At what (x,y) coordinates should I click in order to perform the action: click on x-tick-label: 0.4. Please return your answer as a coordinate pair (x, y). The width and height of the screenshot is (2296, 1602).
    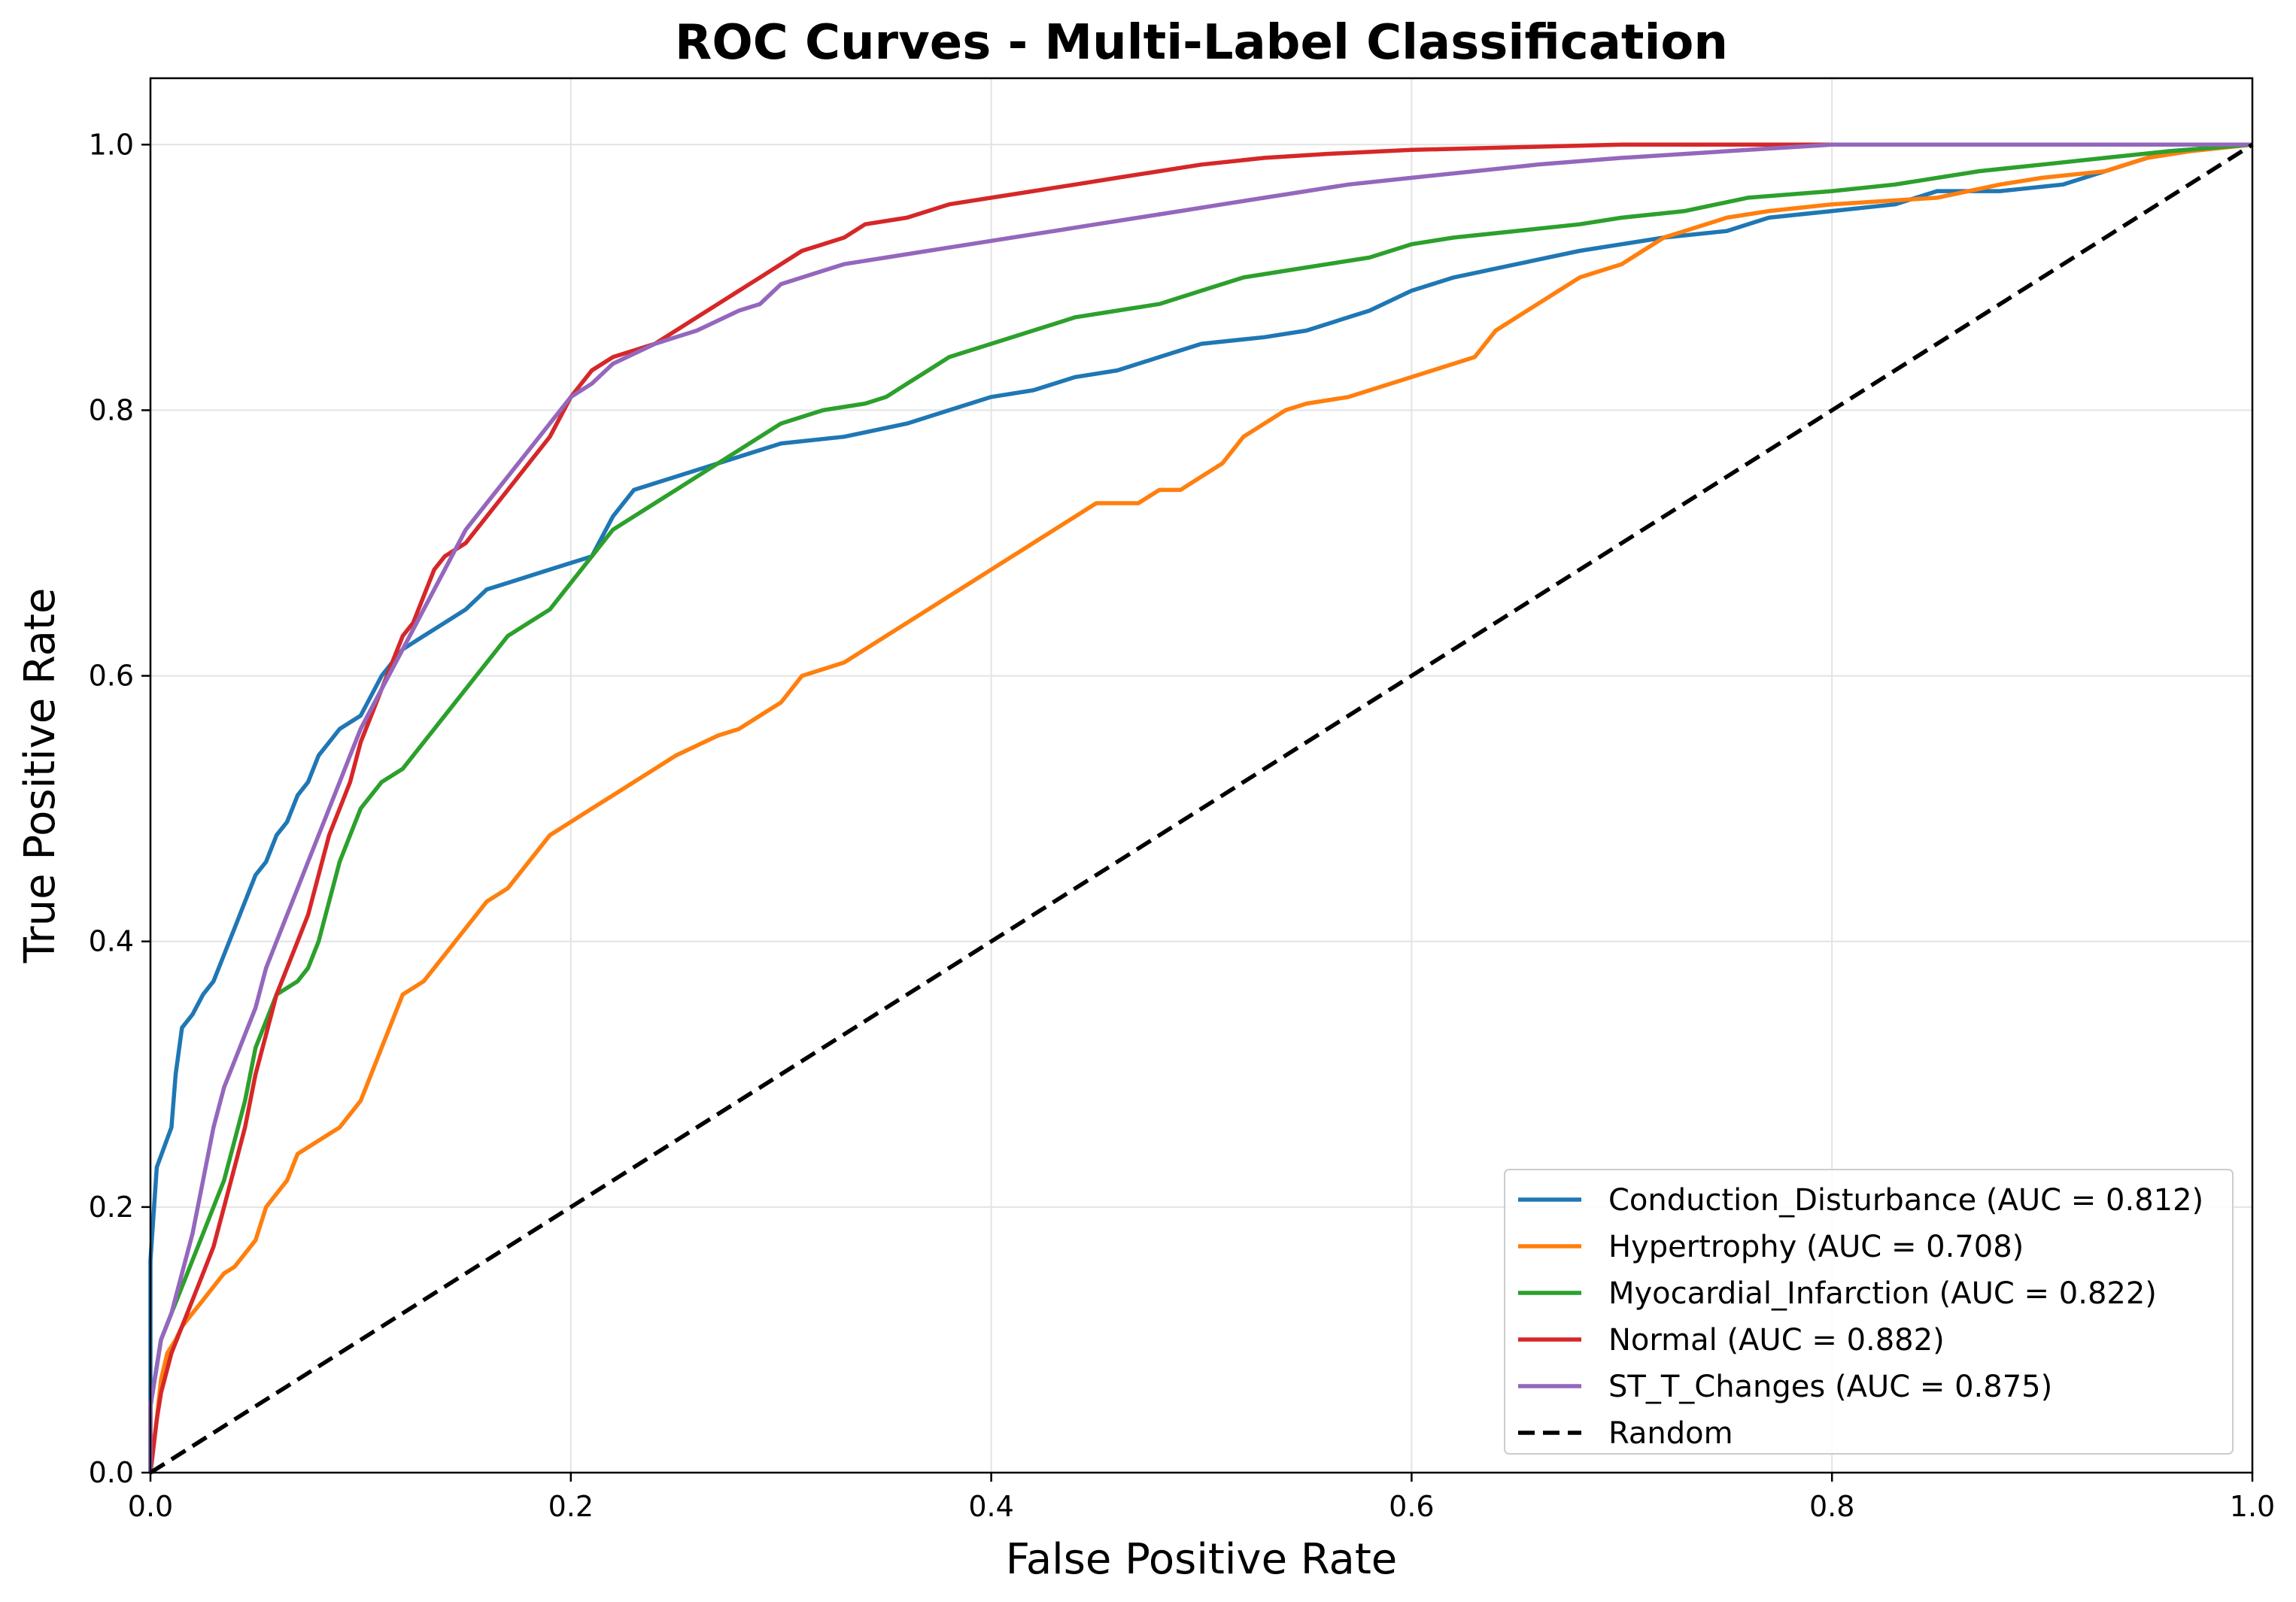
    Looking at the image, I should click on (991, 1506).